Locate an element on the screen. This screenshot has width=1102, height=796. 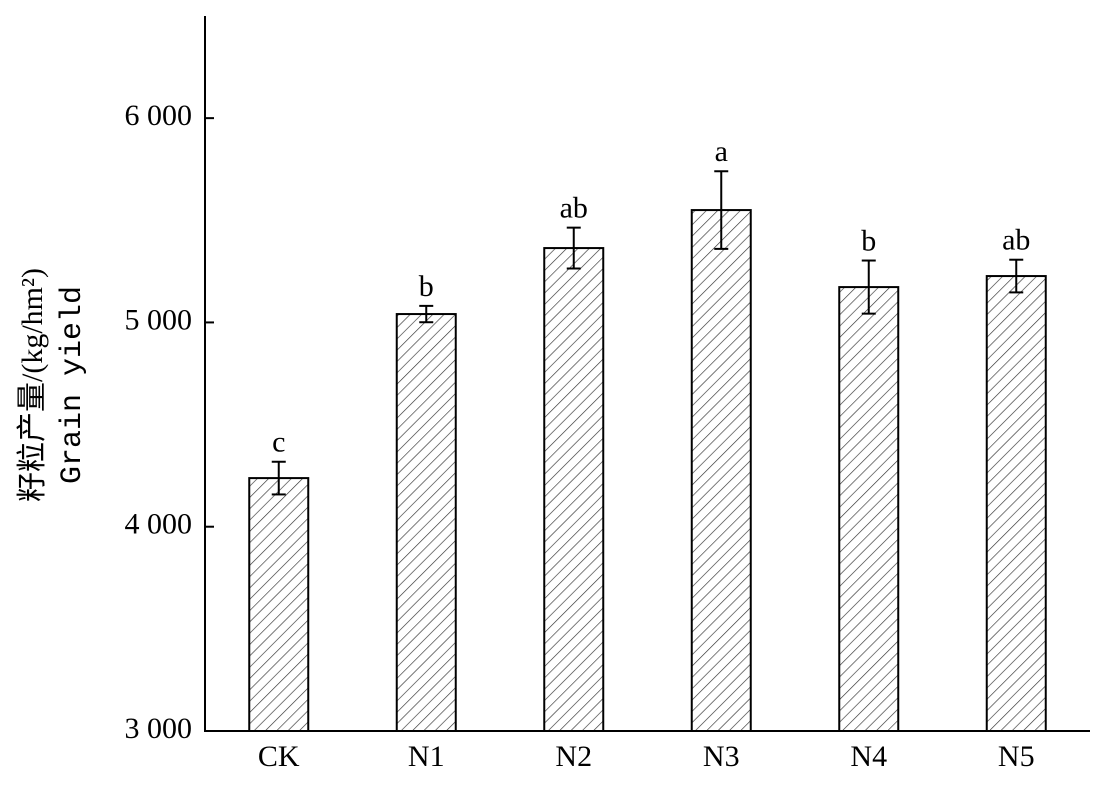
y-label-en: Grain yield is located at coordinates (73, 385).